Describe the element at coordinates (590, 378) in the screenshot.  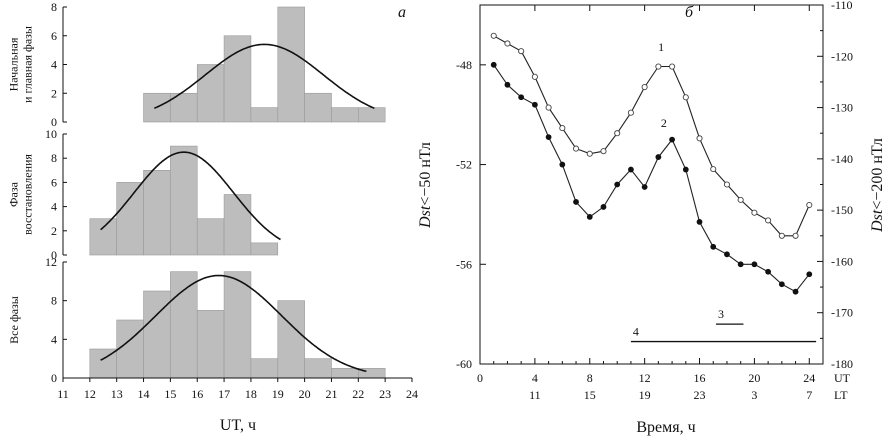
I see `ut-tick-label: 8` at that location.